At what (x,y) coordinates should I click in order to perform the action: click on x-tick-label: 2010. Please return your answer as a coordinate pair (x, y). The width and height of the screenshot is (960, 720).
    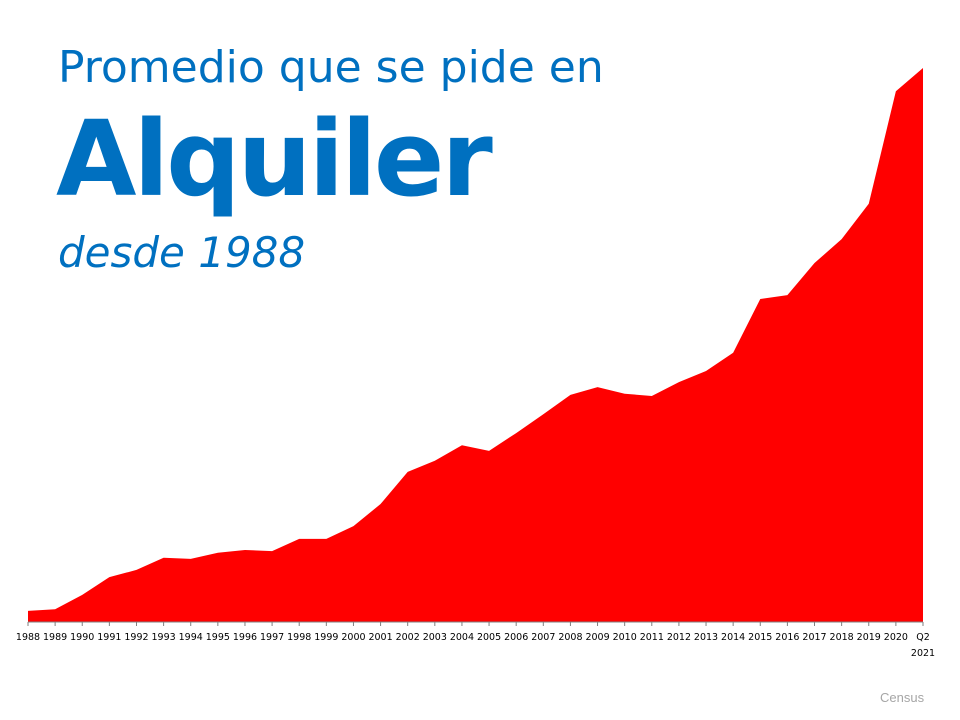
    Looking at the image, I should click on (625, 637).